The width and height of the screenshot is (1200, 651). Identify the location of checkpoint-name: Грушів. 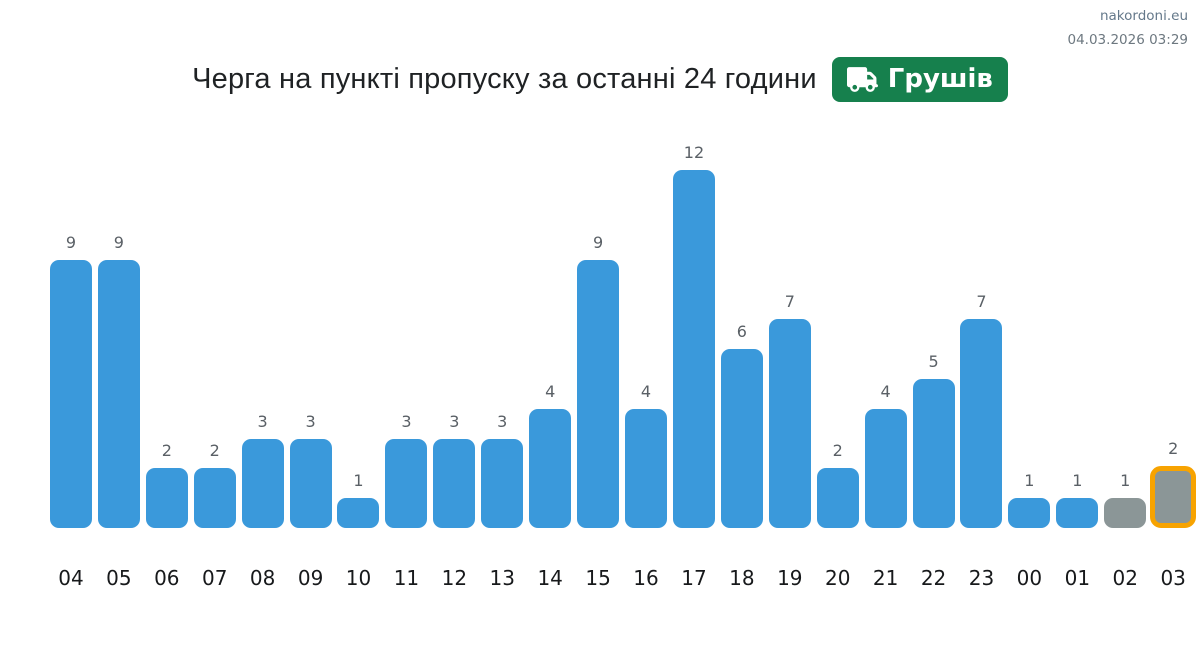
(940, 79).